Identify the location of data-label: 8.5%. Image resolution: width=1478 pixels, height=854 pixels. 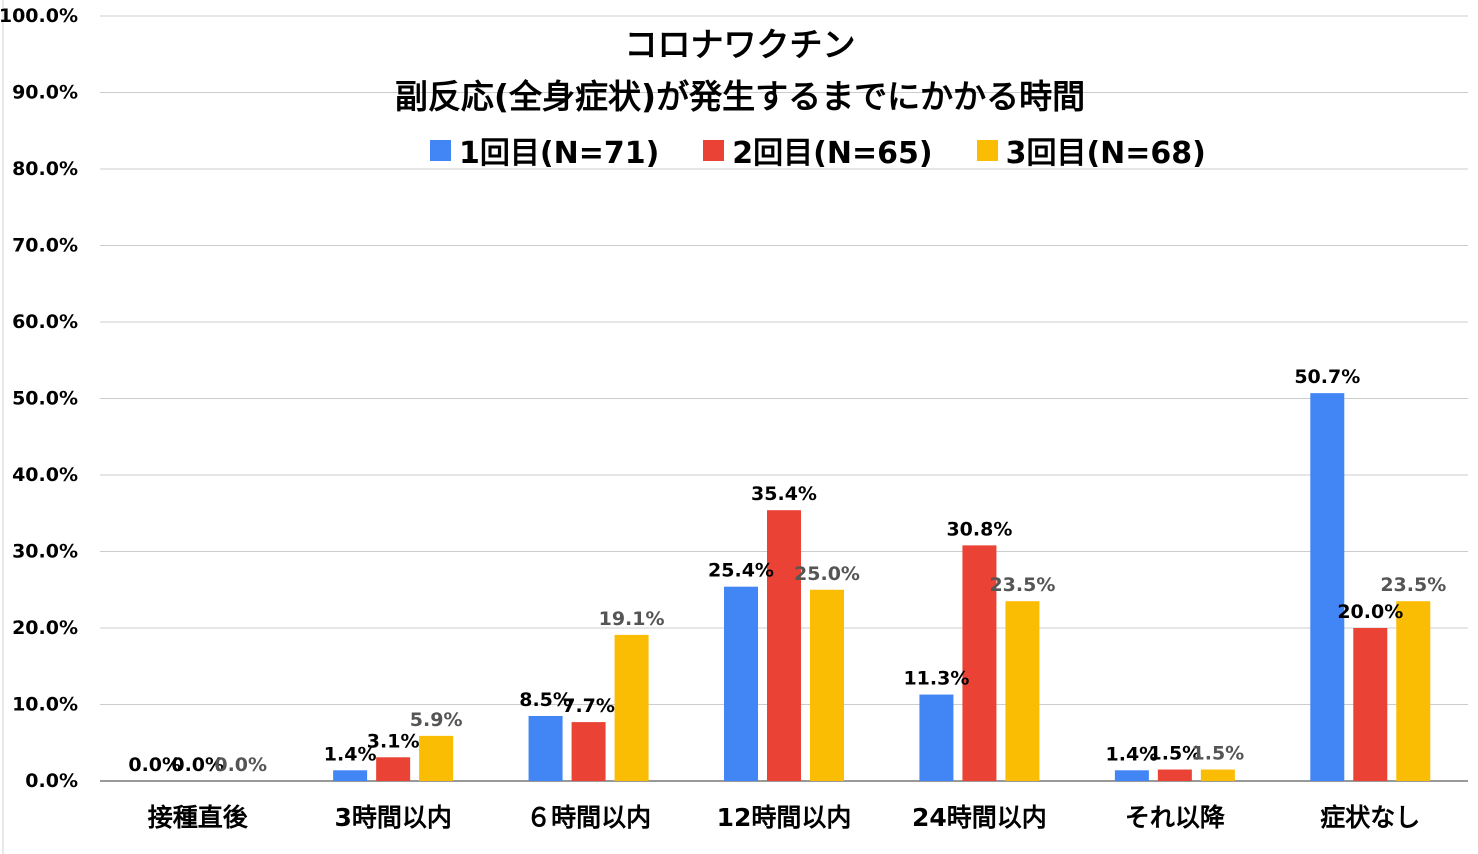
(545, 700).